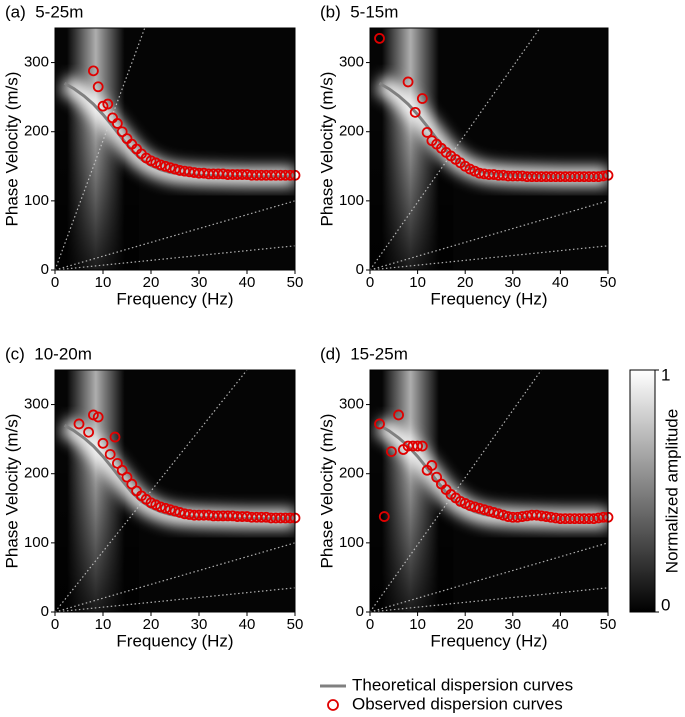 The width and height of the screenshot is (685, 717). What do you see at coordinates (665, 604) in the screenshot?
I see `colorbar-tick-label: 0` at bounding box center [665, 604].